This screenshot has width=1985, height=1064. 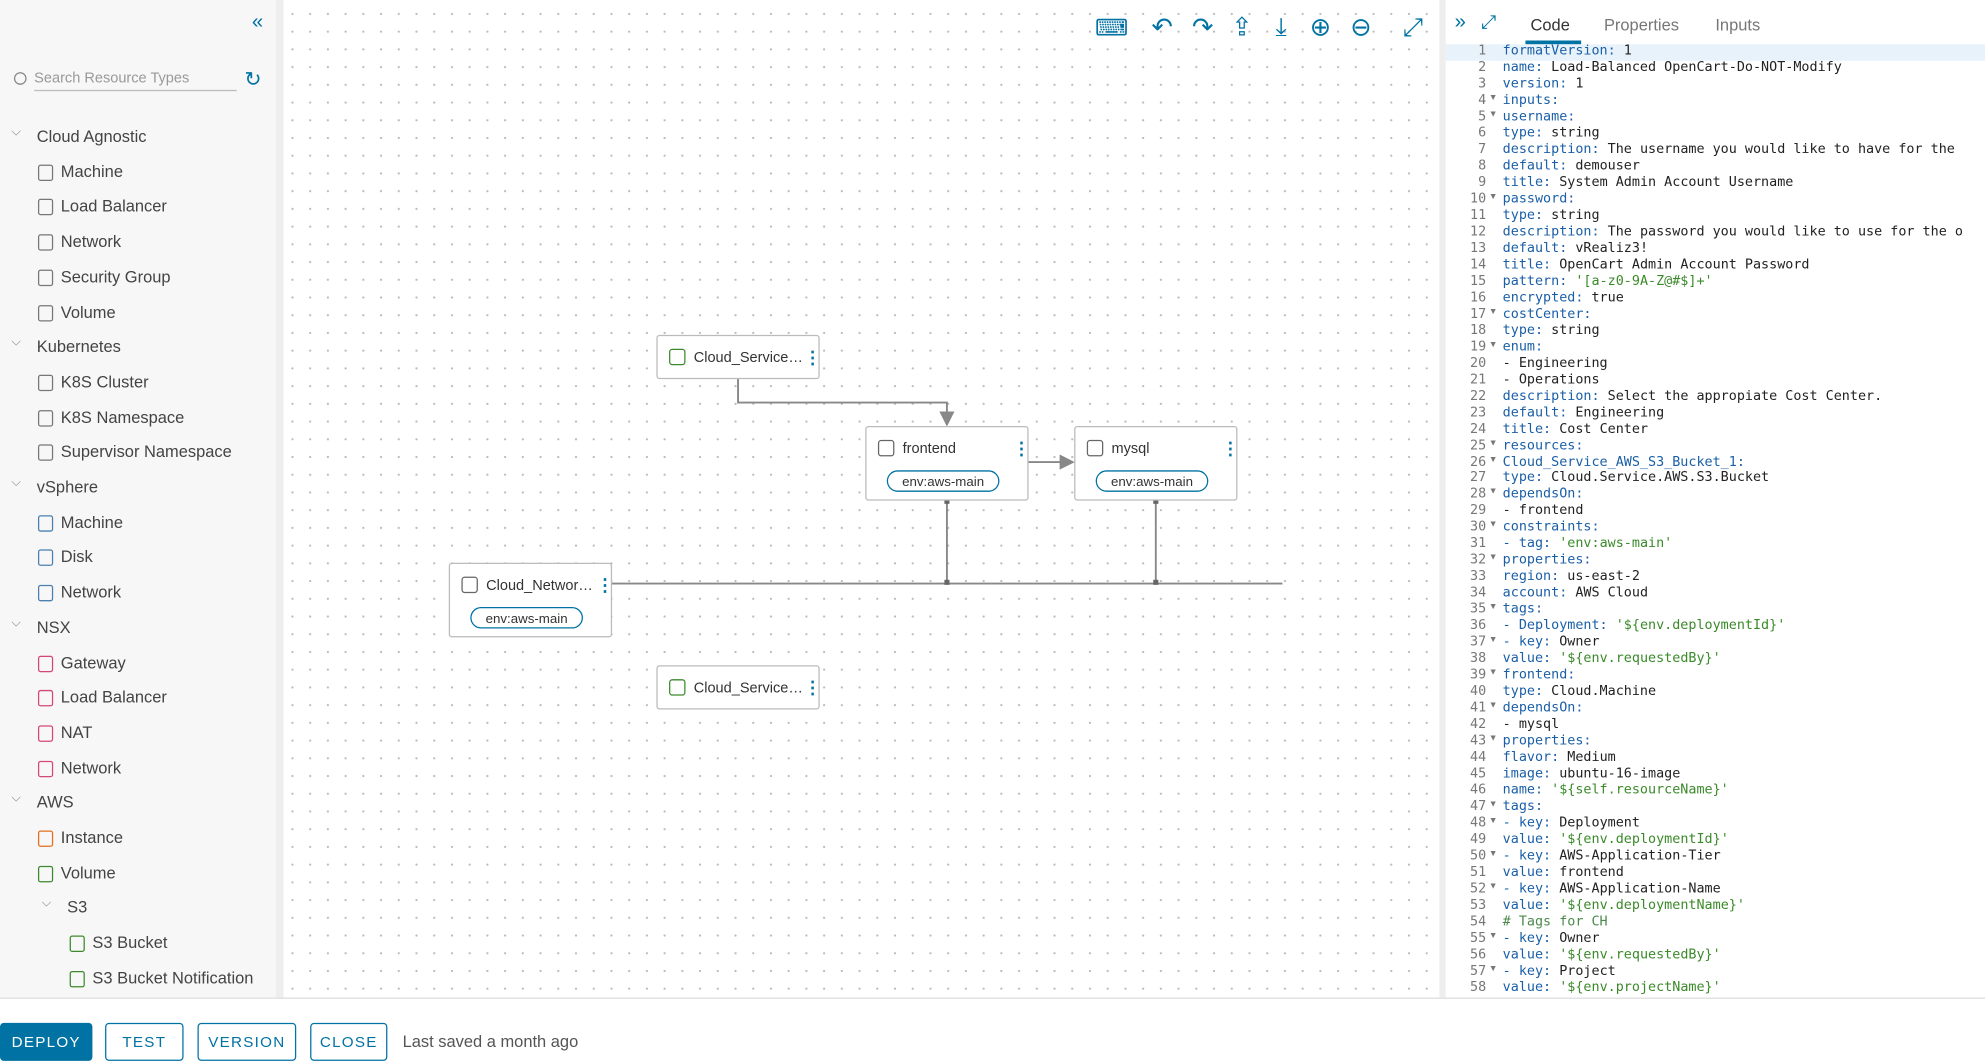 I want to click on toolbar-icon: ⊕, so click(x=1320, y=27).